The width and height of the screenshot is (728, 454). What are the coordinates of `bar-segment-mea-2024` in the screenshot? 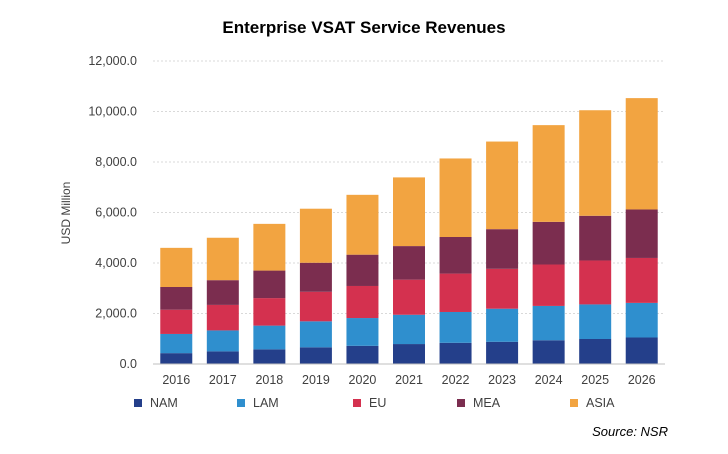 It's located at (548, 243).